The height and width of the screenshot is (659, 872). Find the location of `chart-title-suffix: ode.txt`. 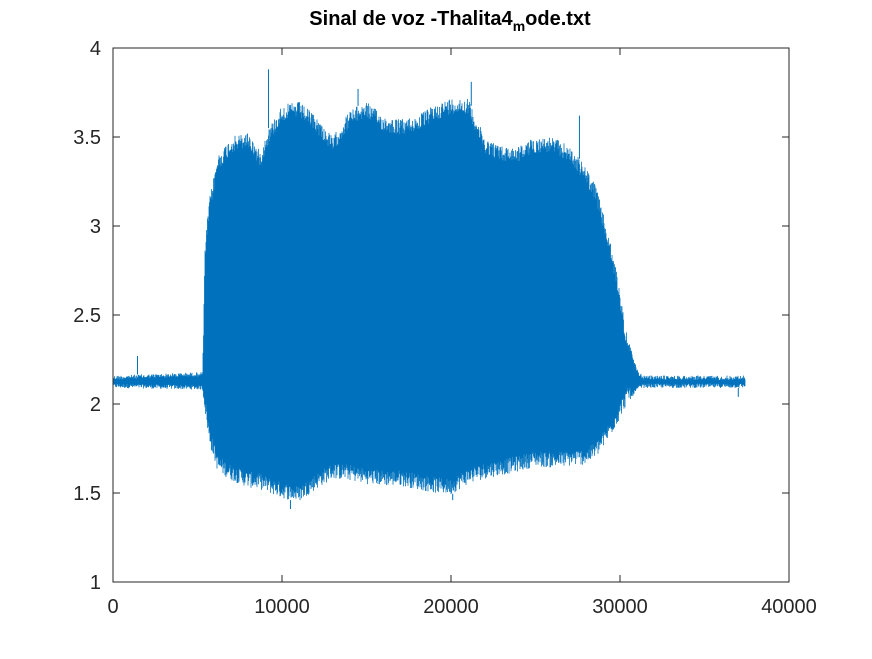

chart-title-suffix: ode.txt is located at coordinates (558, 19).